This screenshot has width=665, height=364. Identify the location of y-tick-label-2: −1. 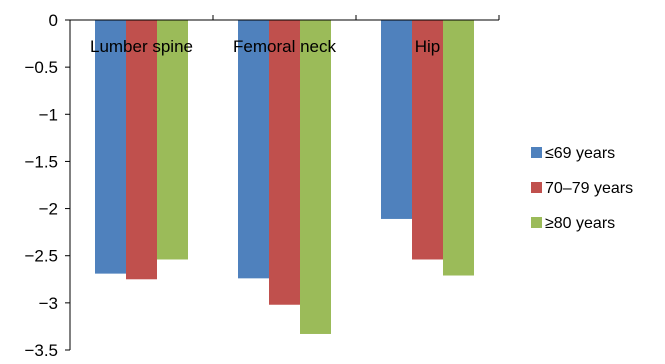
(48, 114).